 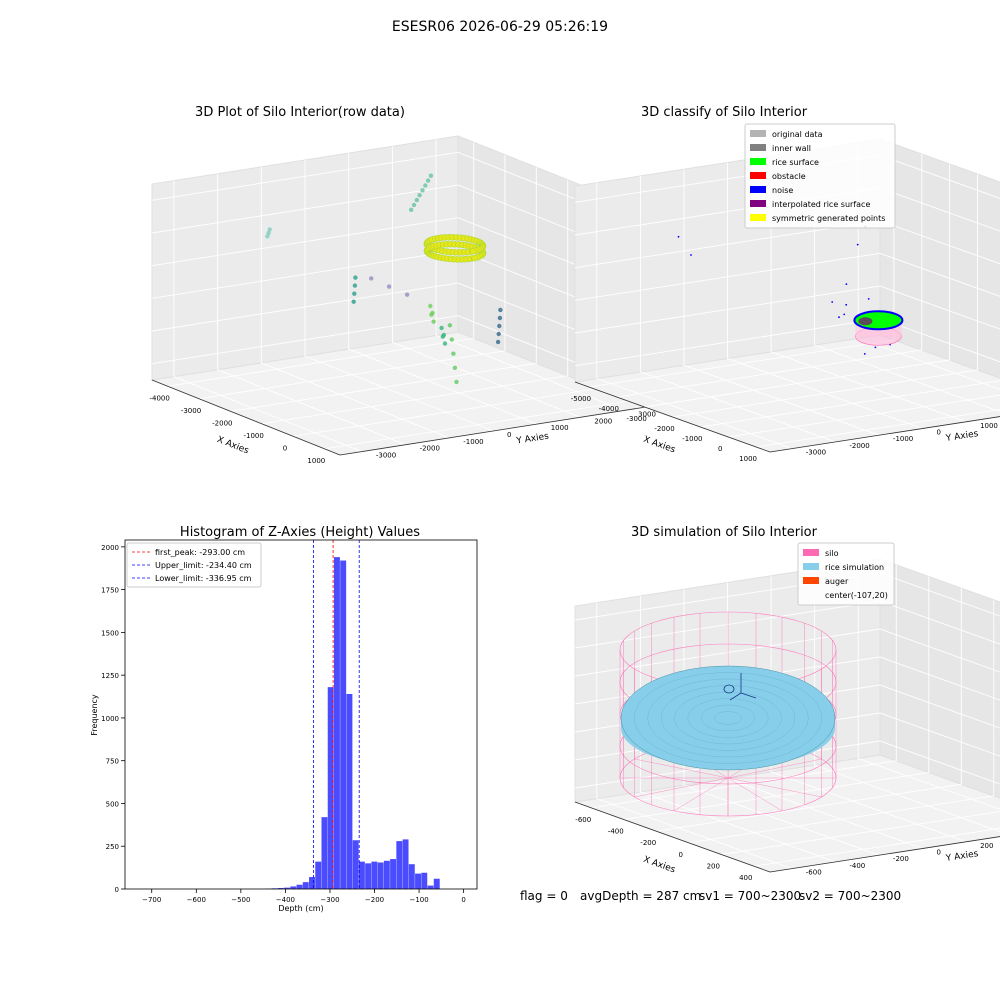 What do you see at coordinates (828, 218) in the screenshot?
I see `plot2-legend-label: symmetric generated points` at bounding box center [828, 218].